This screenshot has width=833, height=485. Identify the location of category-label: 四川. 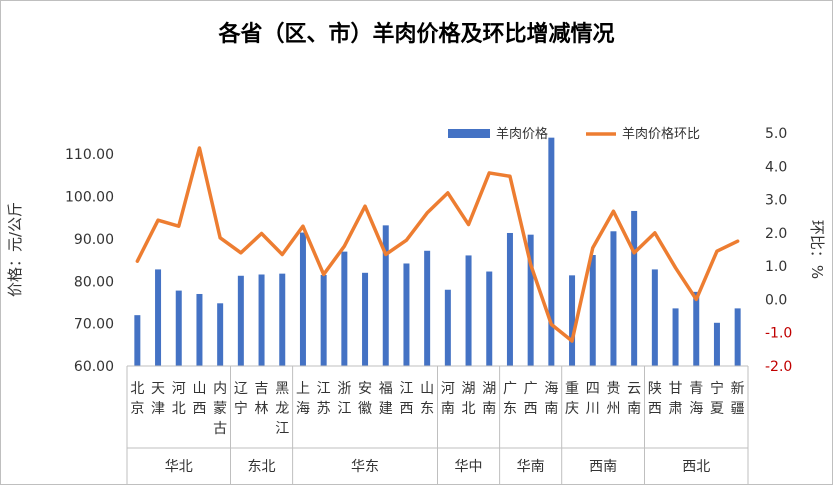
(593, 399).